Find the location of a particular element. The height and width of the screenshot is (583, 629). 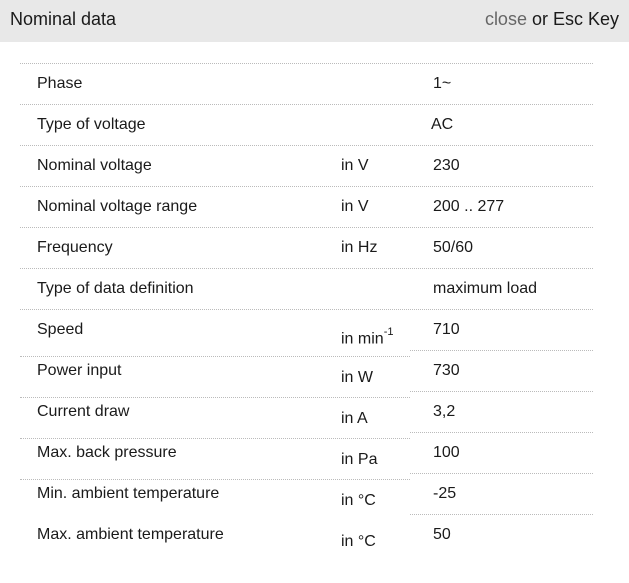

close-hint-suffix: or Esc Key is located at coordinates (572, 19).